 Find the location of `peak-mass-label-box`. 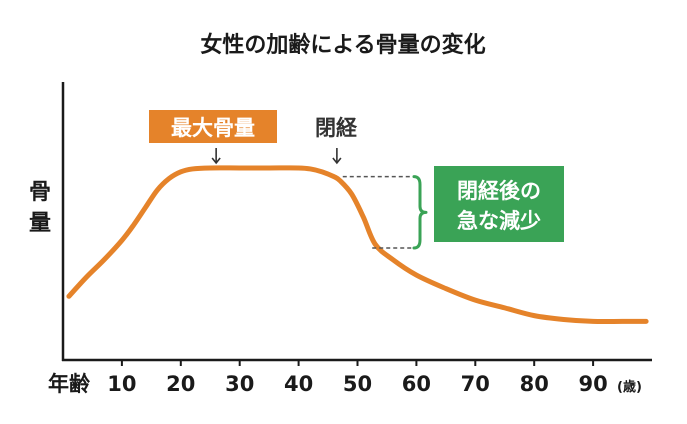

peak-mass-label-box is located at coordinates (213, 126).